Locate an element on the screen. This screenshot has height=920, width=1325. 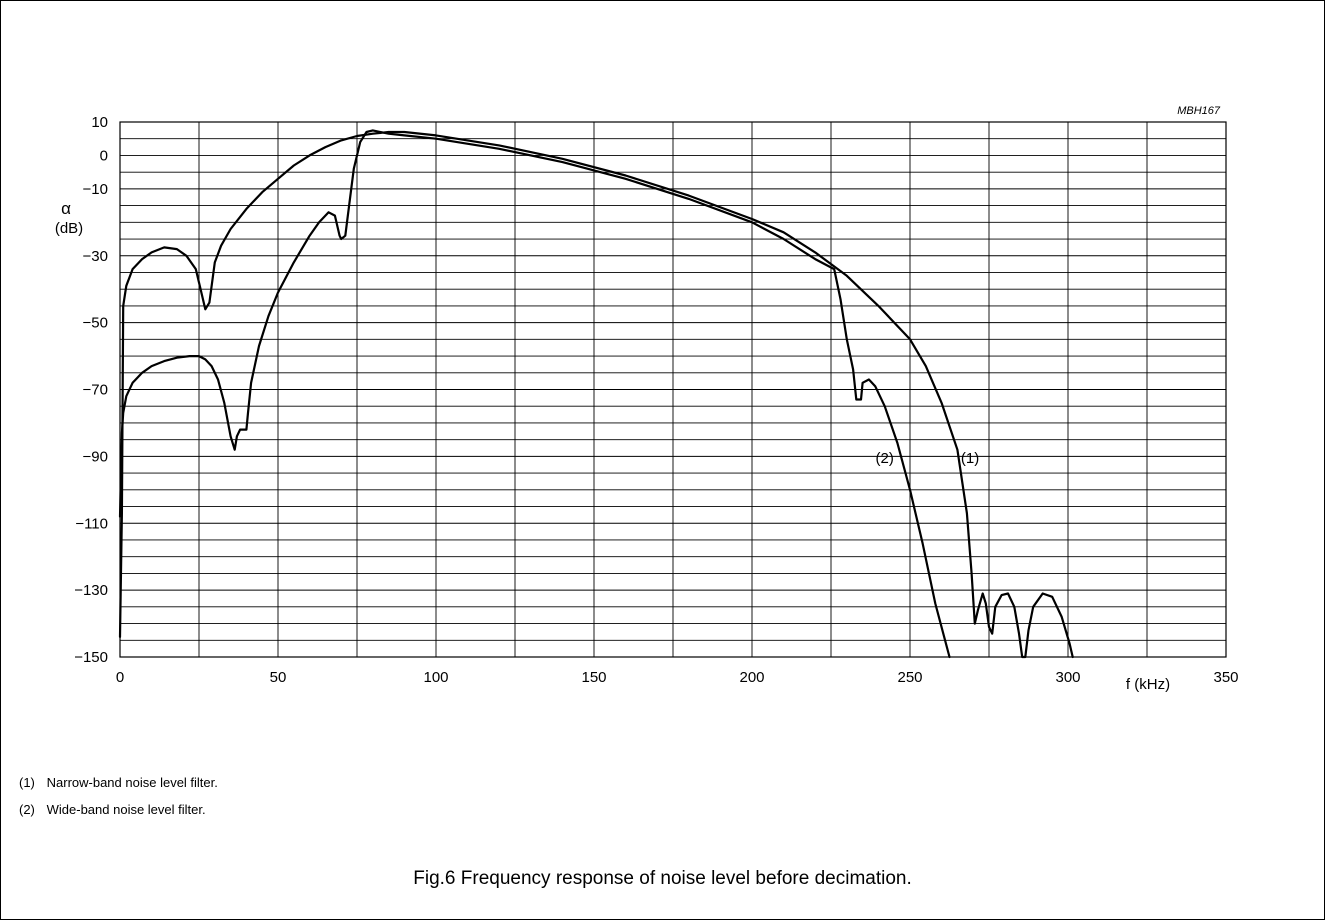
figure-code: MBH167 is located at coordinates (1199, 111).